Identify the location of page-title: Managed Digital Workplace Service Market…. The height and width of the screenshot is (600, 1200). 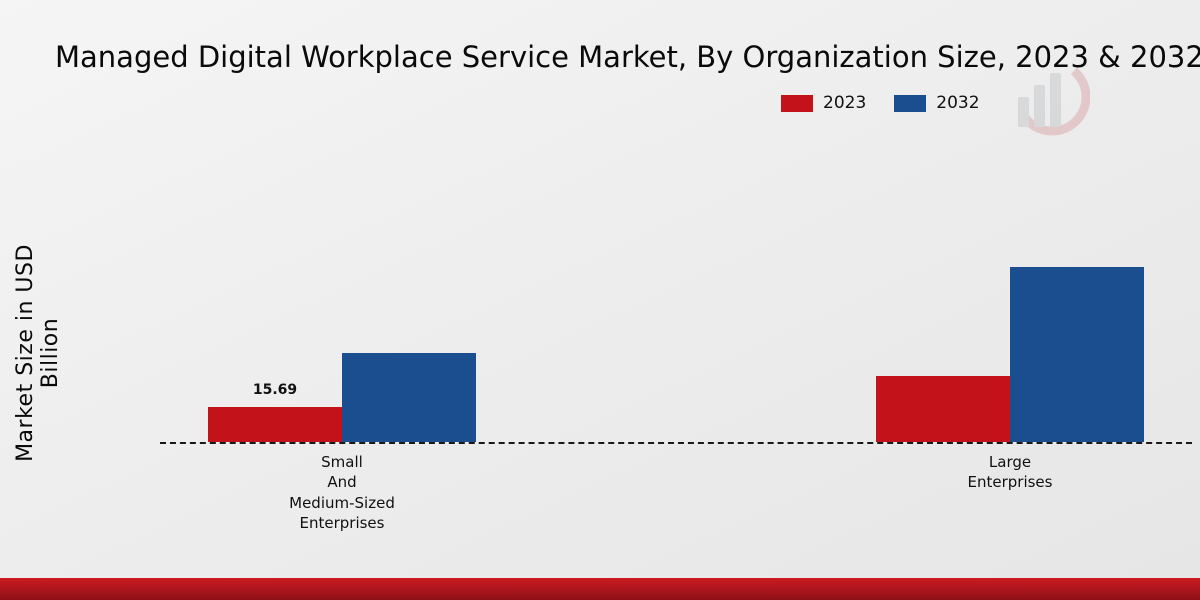
(627, 57).